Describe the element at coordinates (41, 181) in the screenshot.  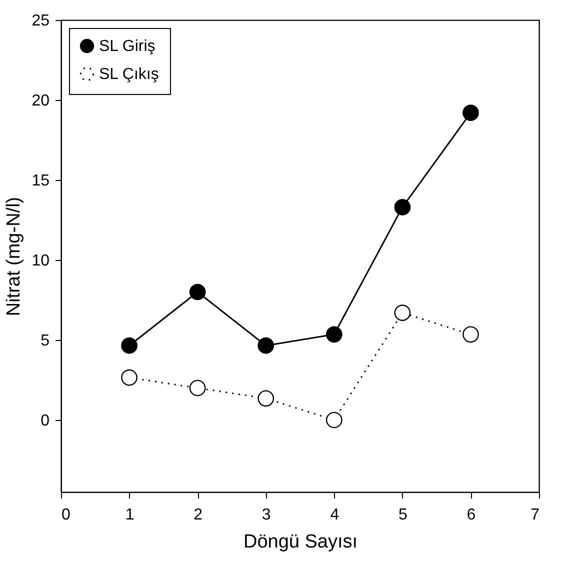
I see `y-tick-label: 15` at that location.